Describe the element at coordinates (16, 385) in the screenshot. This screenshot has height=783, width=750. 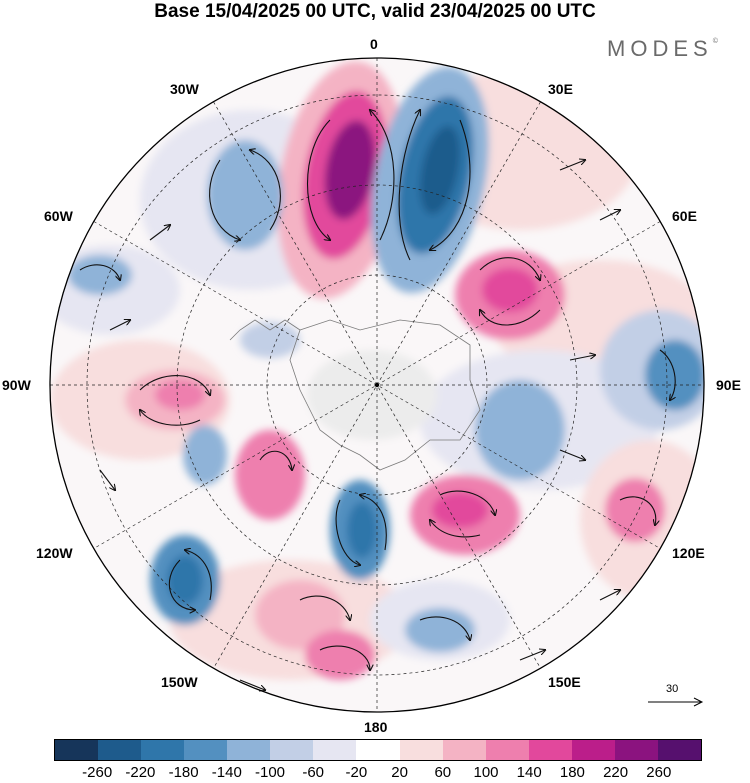
I see `lon-label-90w: 90W` at that location.